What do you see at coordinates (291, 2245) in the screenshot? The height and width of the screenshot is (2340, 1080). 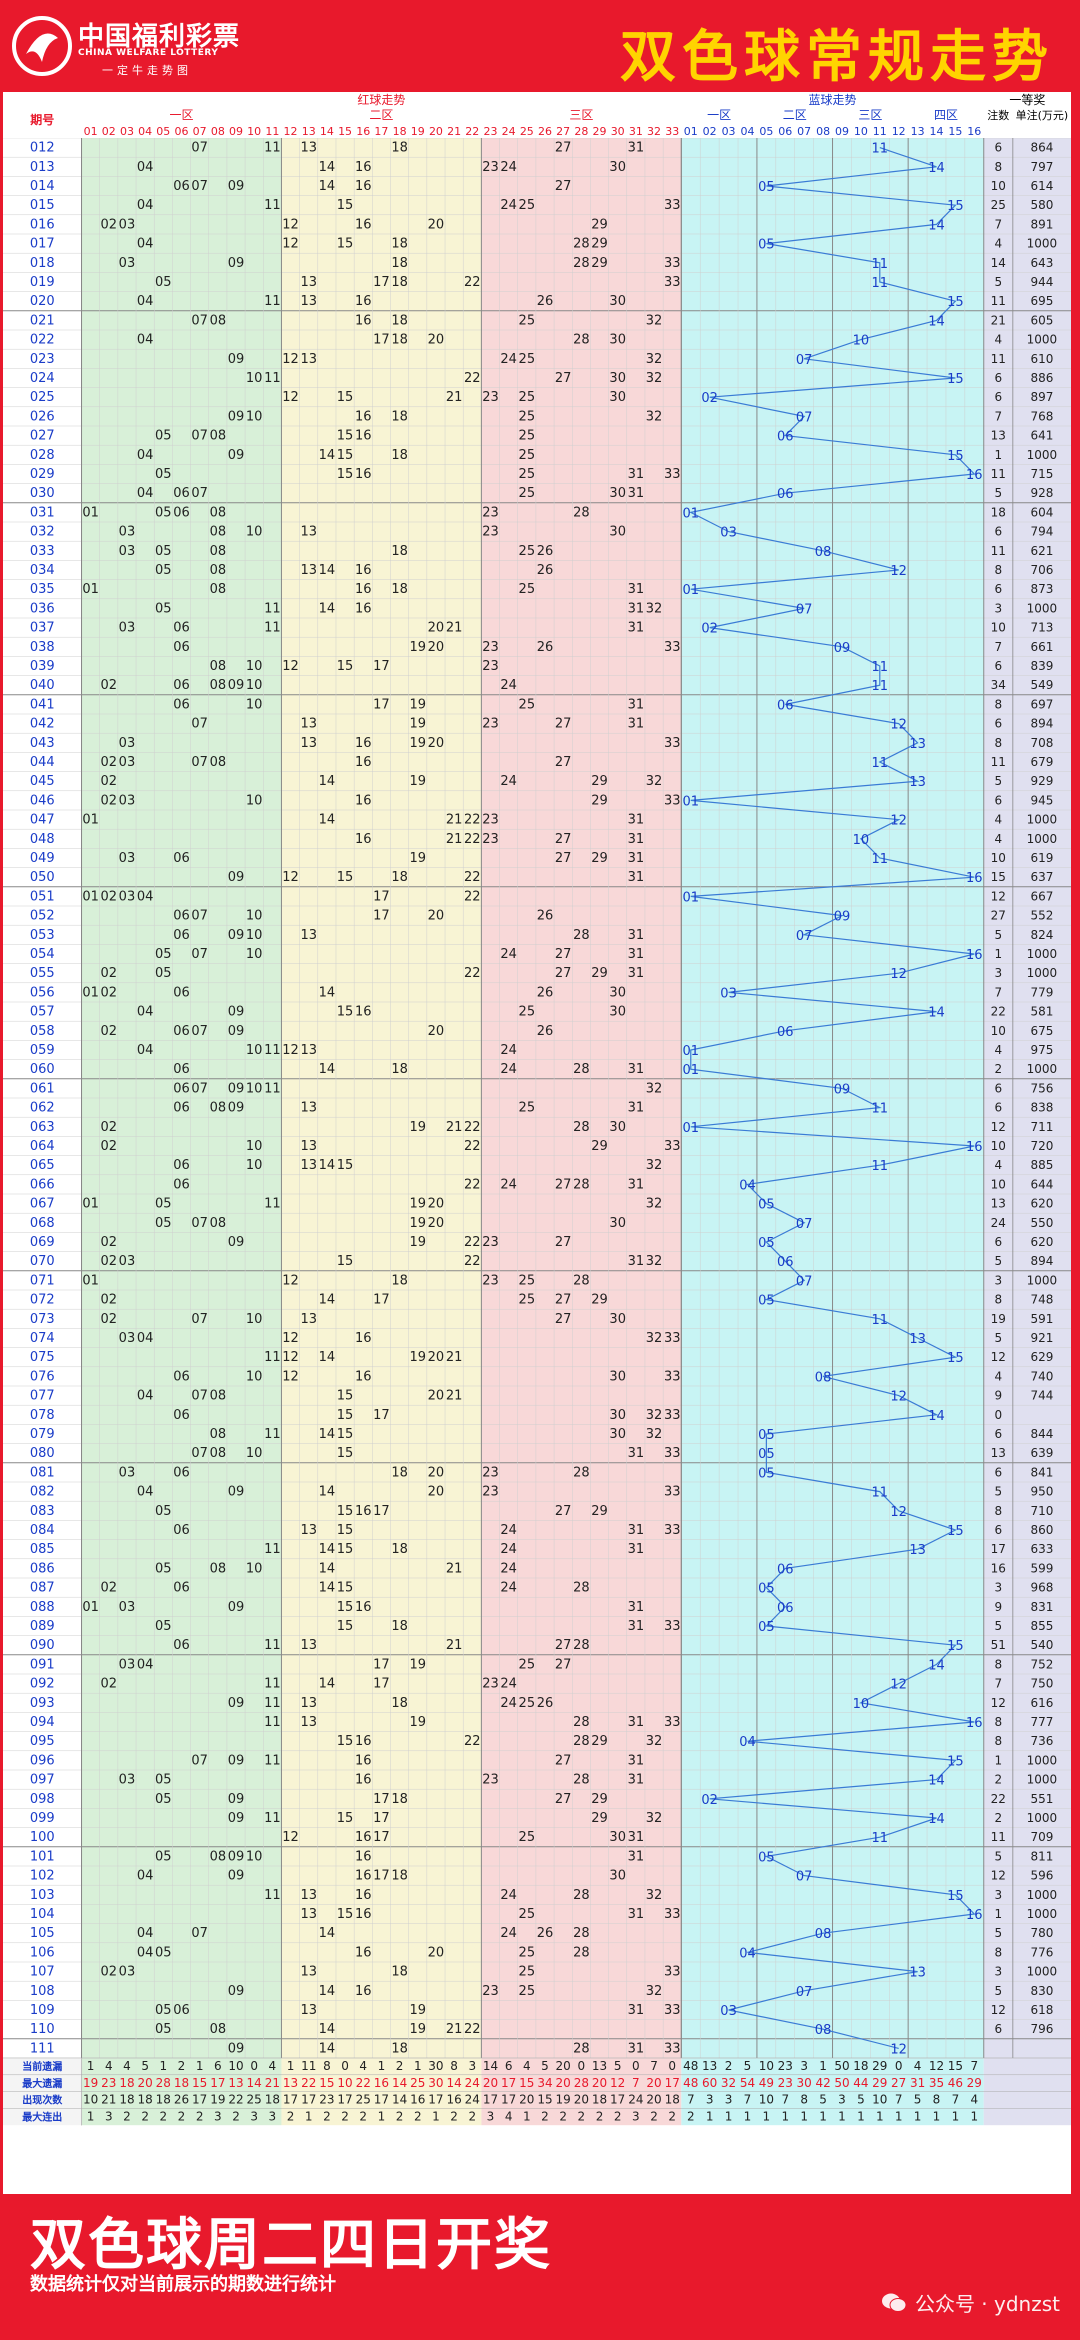 I see `draw-schedule-title: 双色球周二四日开奖` at bounding box center [291, 2245].